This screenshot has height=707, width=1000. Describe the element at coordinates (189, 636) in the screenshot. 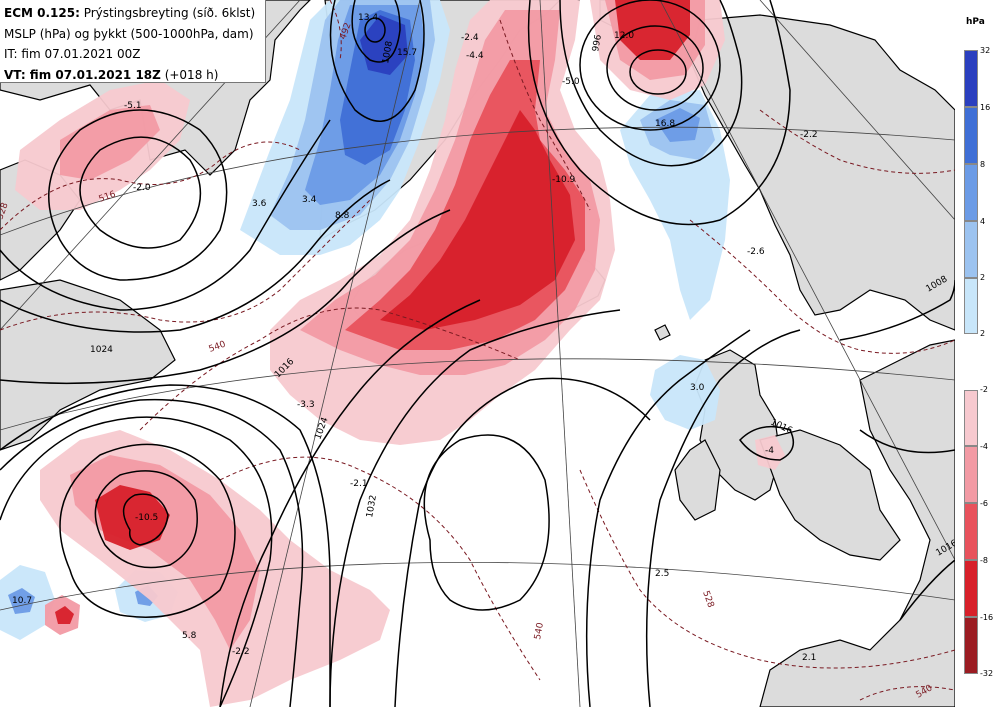

I see `rise-label: 5.8` at that location.